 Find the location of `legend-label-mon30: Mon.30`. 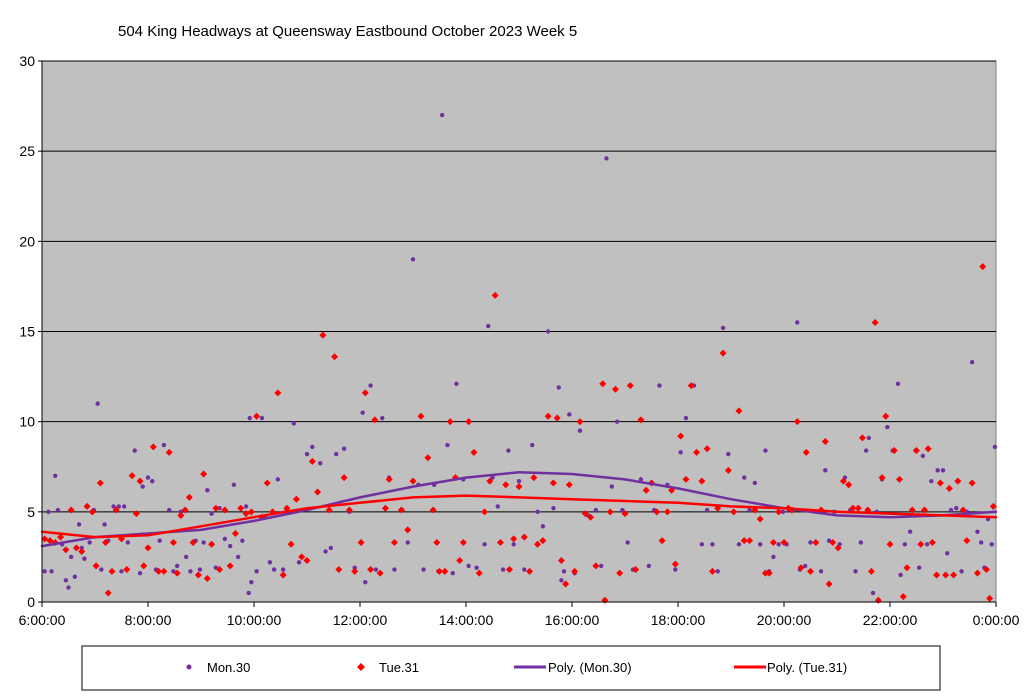

legend-label-mon30: Mon.30 is located at coordinates (228, 667).